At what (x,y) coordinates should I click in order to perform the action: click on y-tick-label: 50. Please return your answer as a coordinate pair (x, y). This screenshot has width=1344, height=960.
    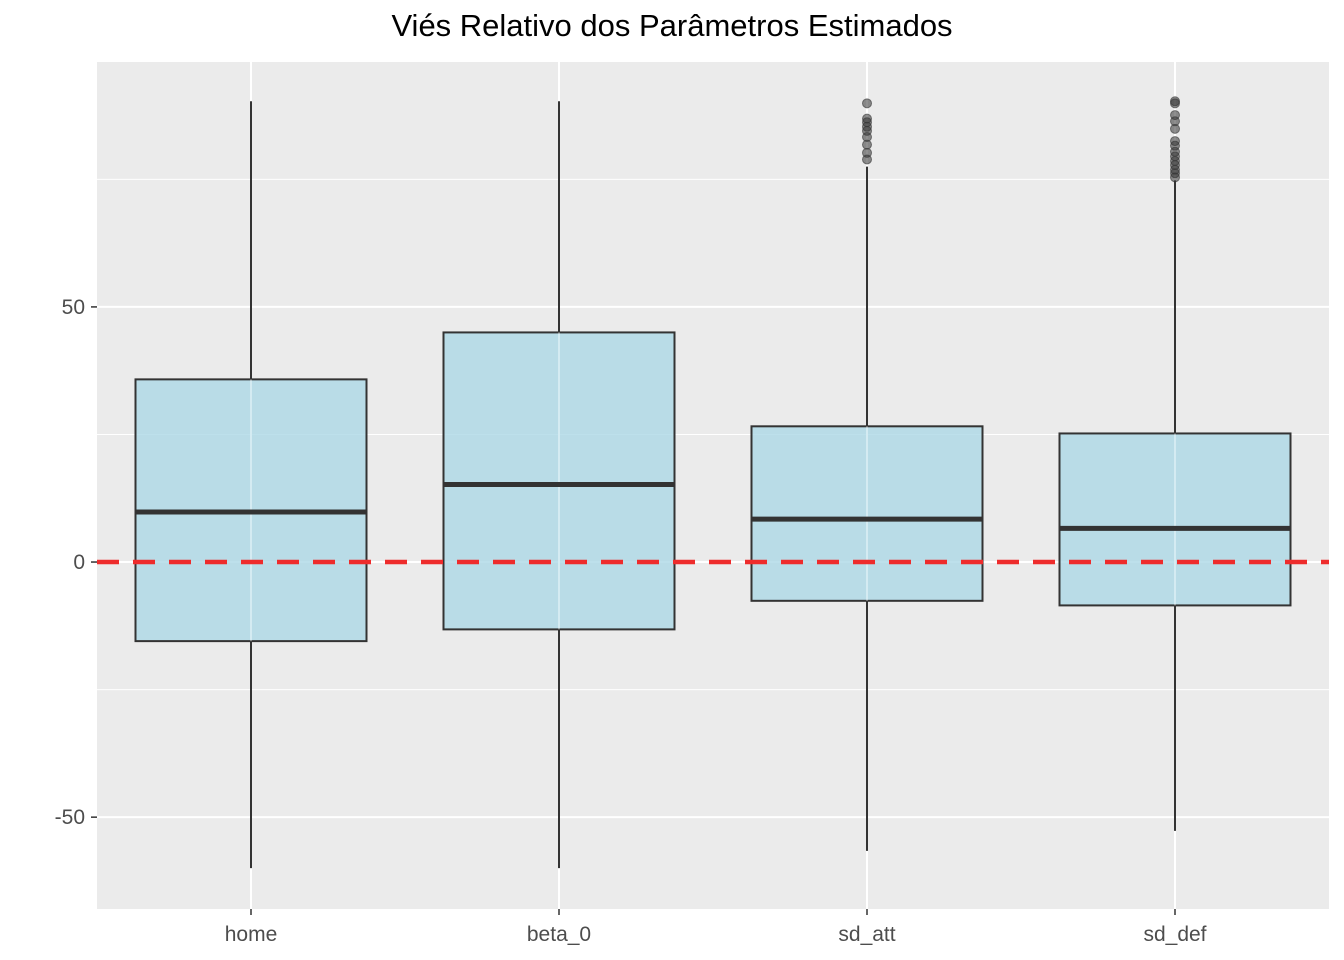
    Looking at the image, I should click on (73, 307).